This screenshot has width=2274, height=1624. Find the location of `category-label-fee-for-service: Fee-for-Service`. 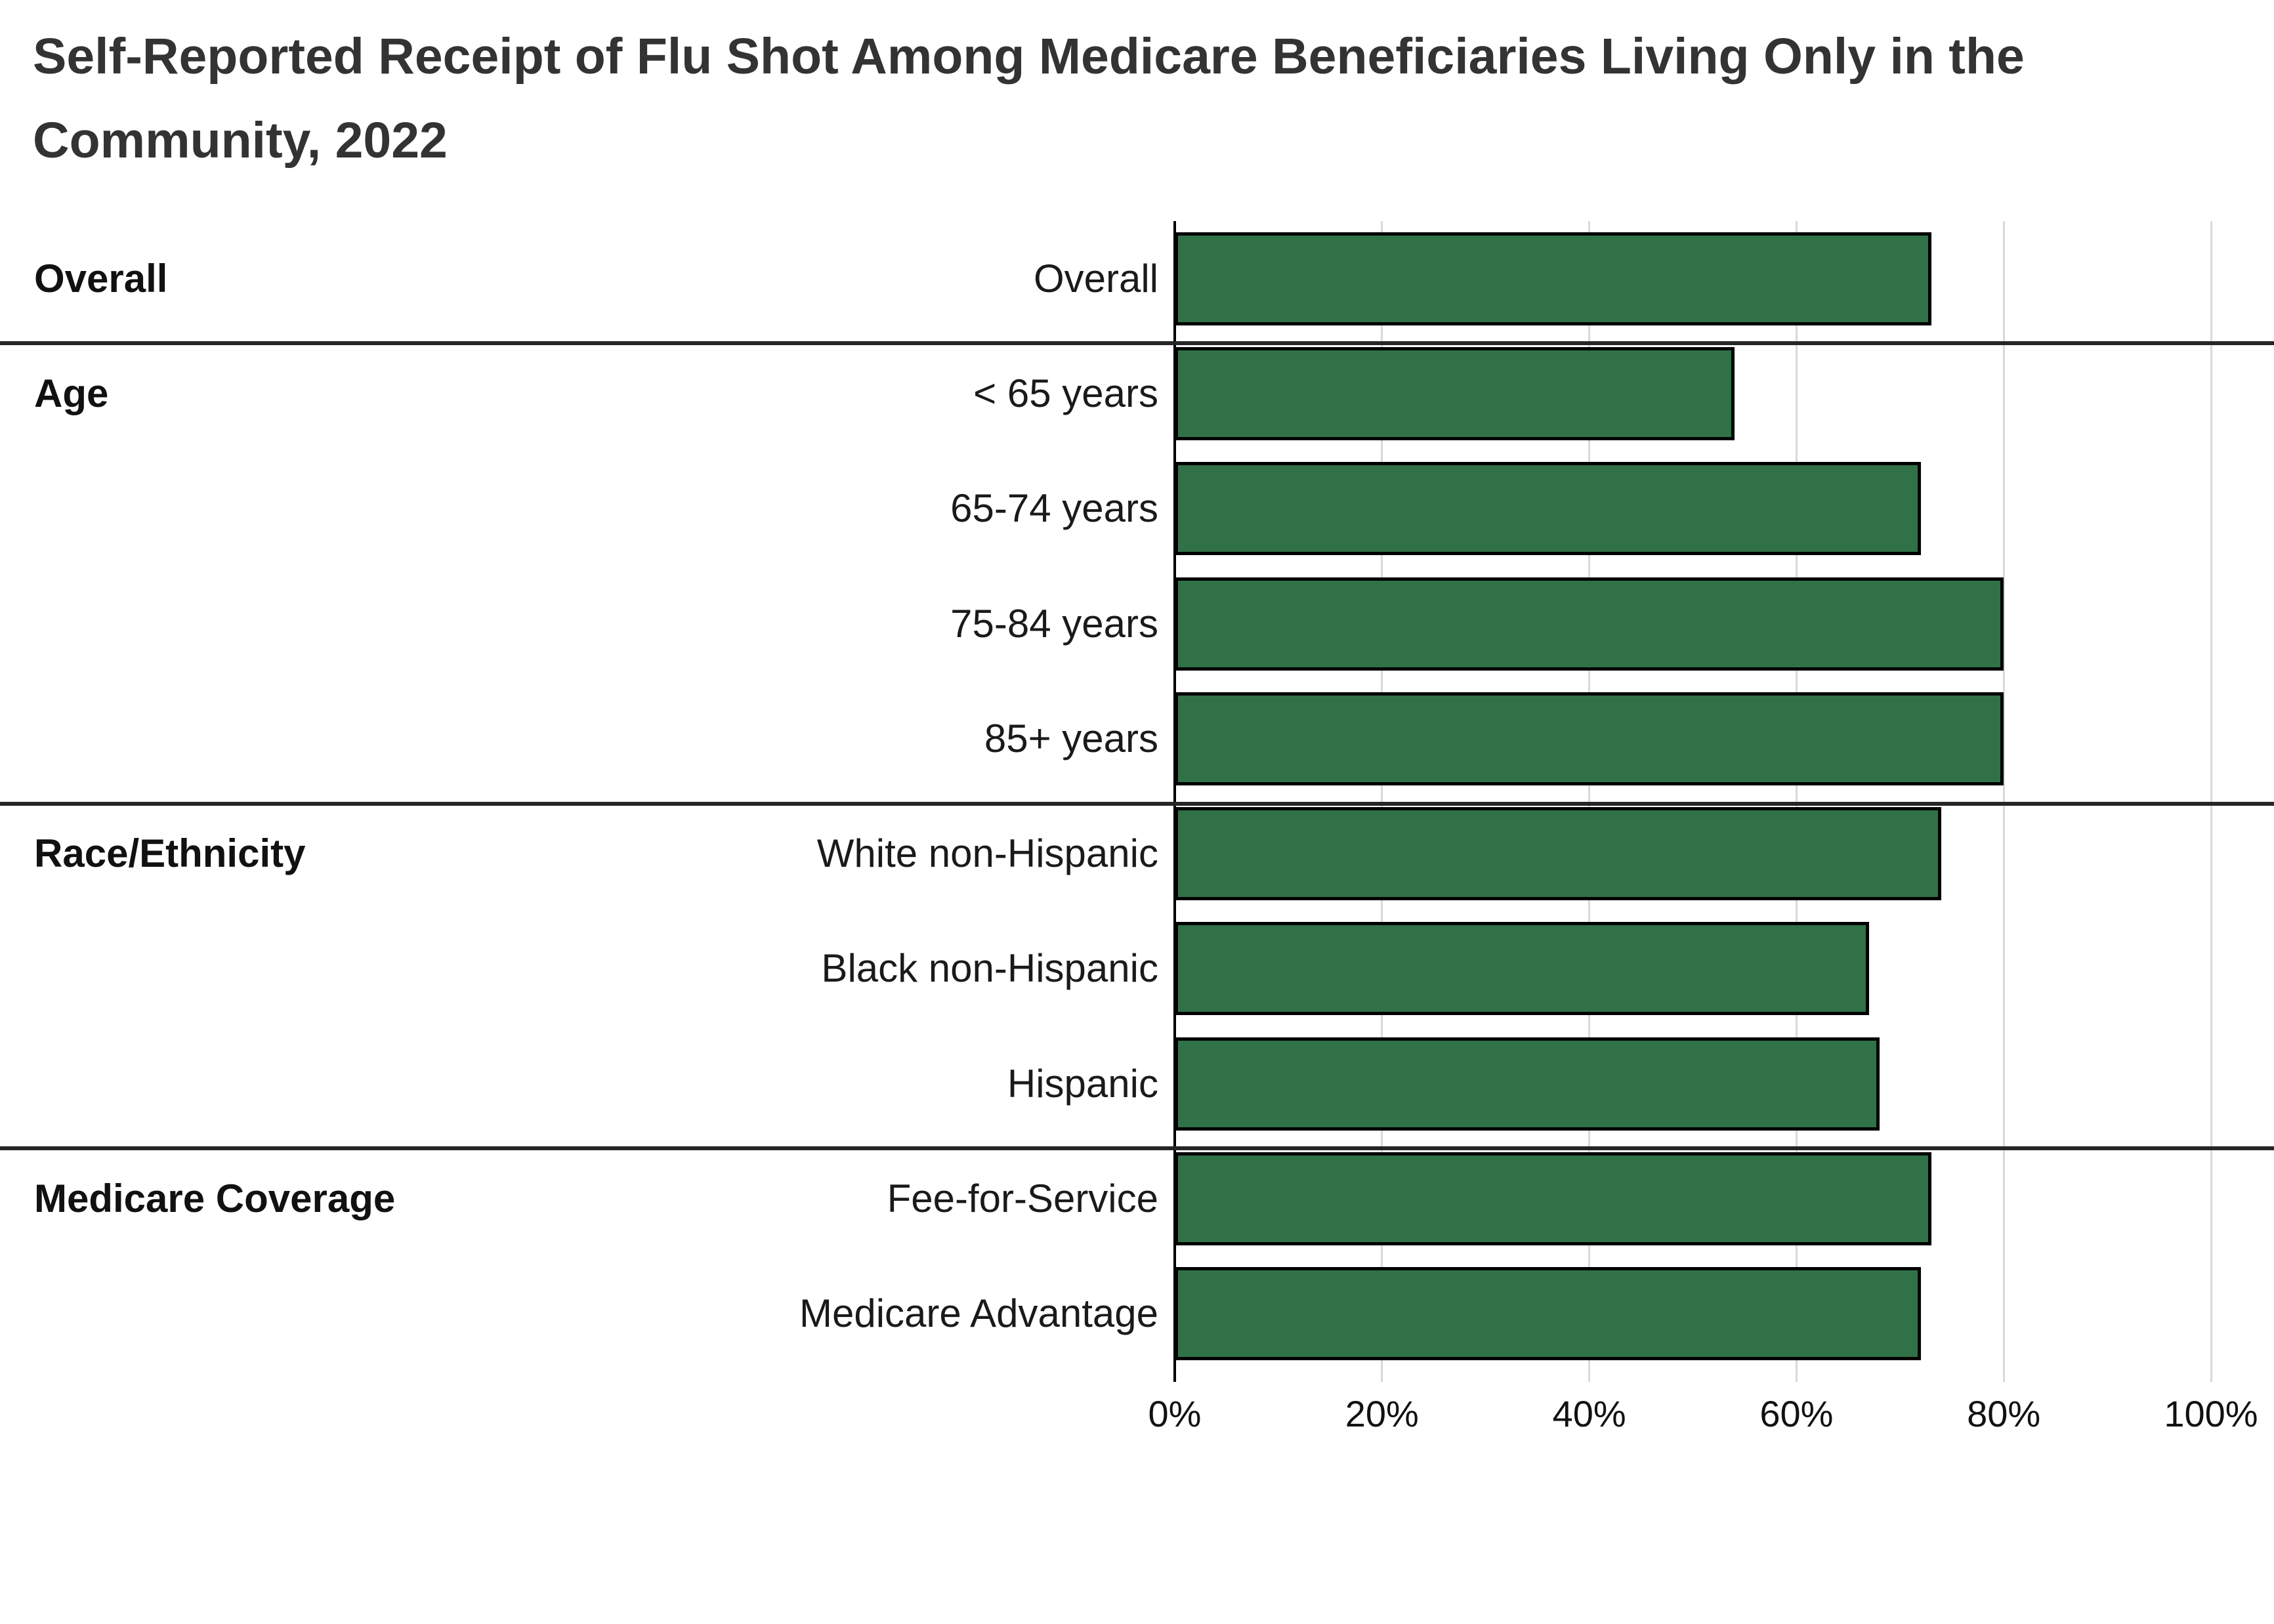

category-label-fee-for-service: Fee-for-Service is located at coordinates (1022, 1198).